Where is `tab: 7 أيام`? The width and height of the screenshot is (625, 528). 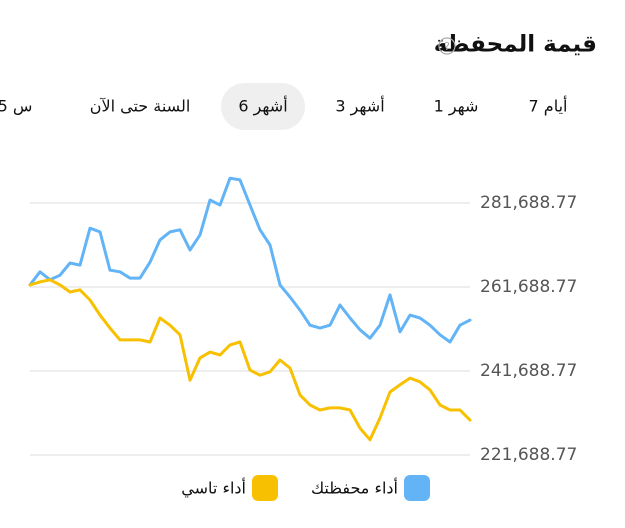
tab: 7 أيام is located at coordinates (548, 106).